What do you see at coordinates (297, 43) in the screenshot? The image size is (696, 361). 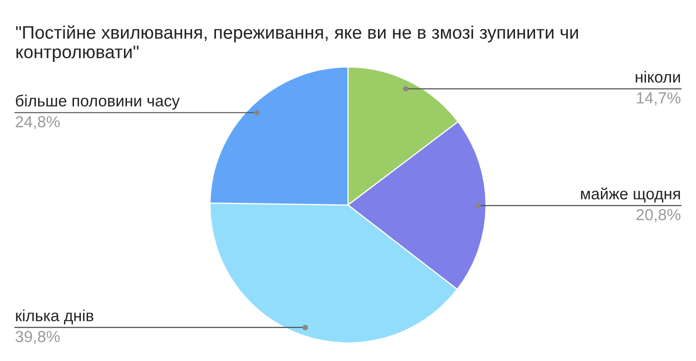 I see `chart-title: "Постійне хвилювання, переживання, яке ви не в змозі зупинити чи контролювати"` at bounding box center [297, 43].